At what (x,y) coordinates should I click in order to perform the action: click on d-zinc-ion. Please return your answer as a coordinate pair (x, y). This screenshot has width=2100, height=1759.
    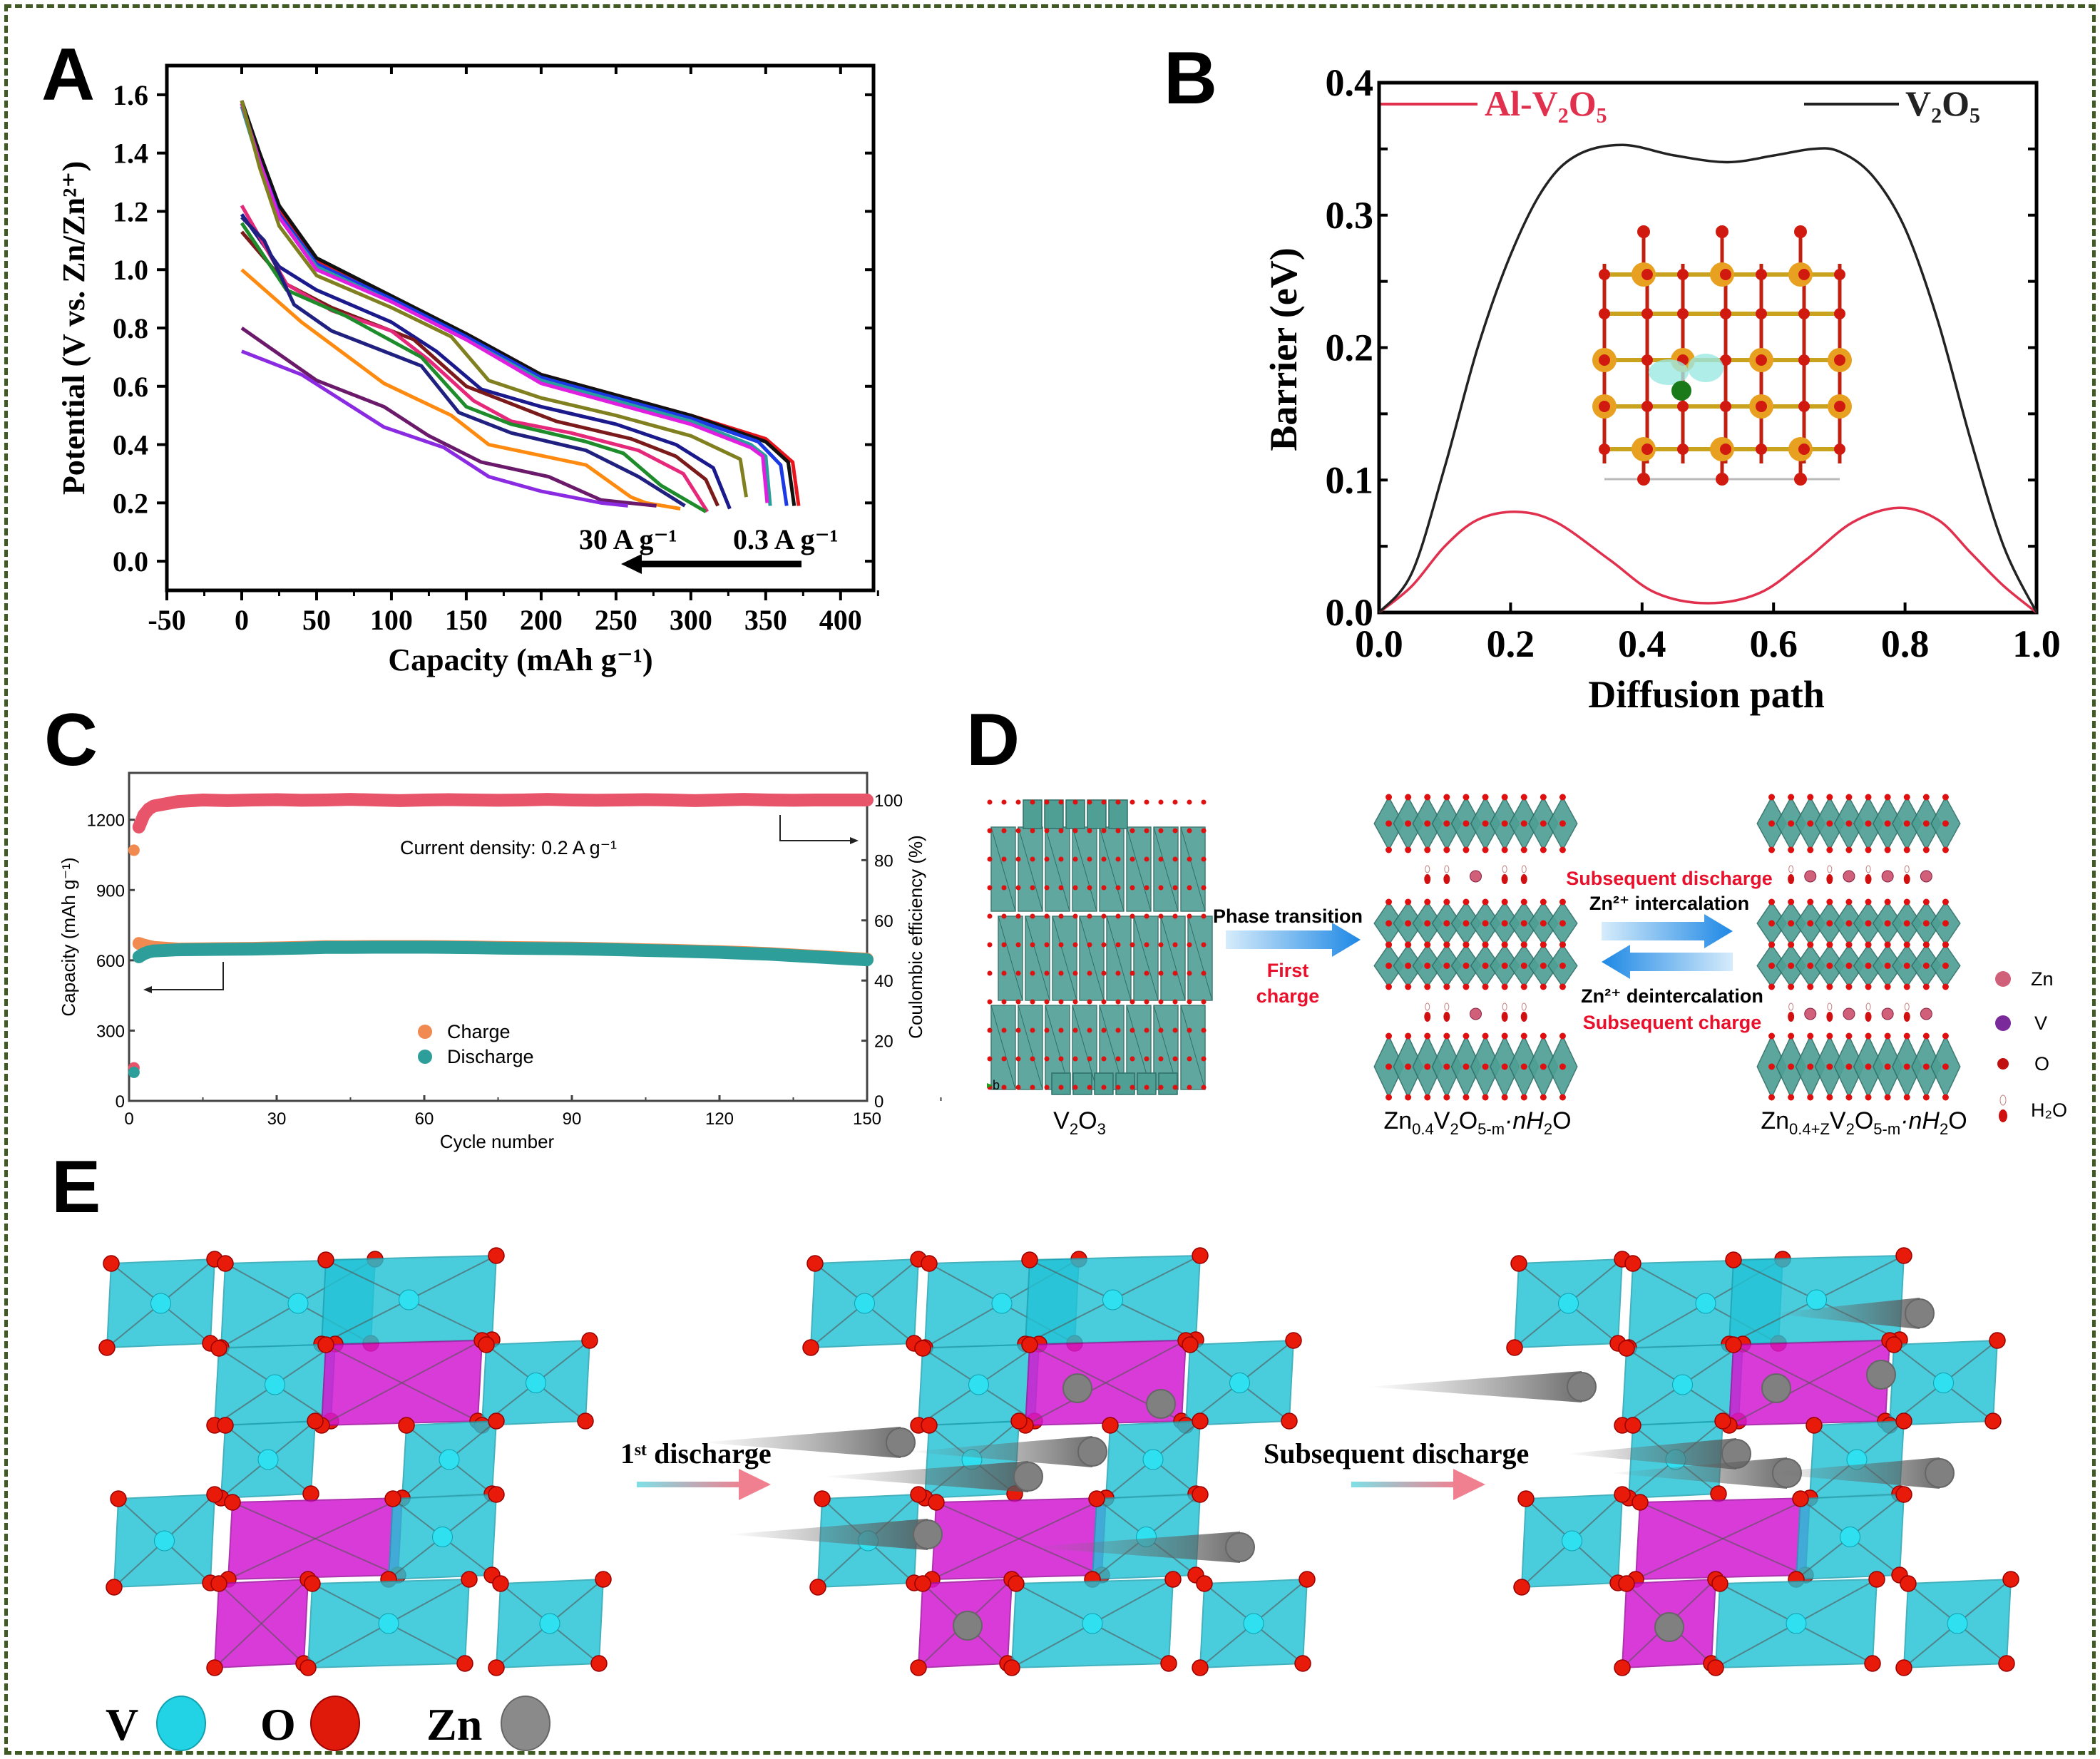
    Looking at the image, I should click on (1476, 876).